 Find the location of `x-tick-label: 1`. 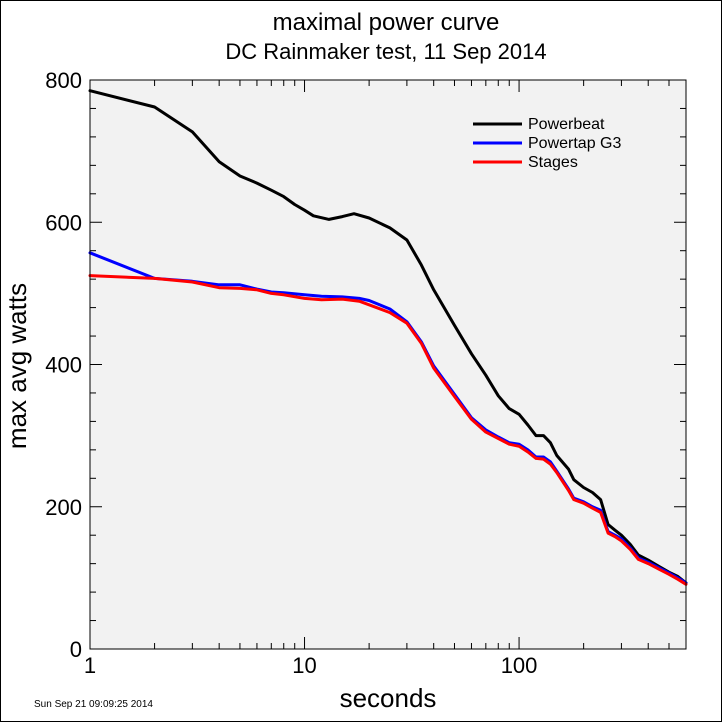

x-tick-label: 1 is located at coordinates (90, 665).